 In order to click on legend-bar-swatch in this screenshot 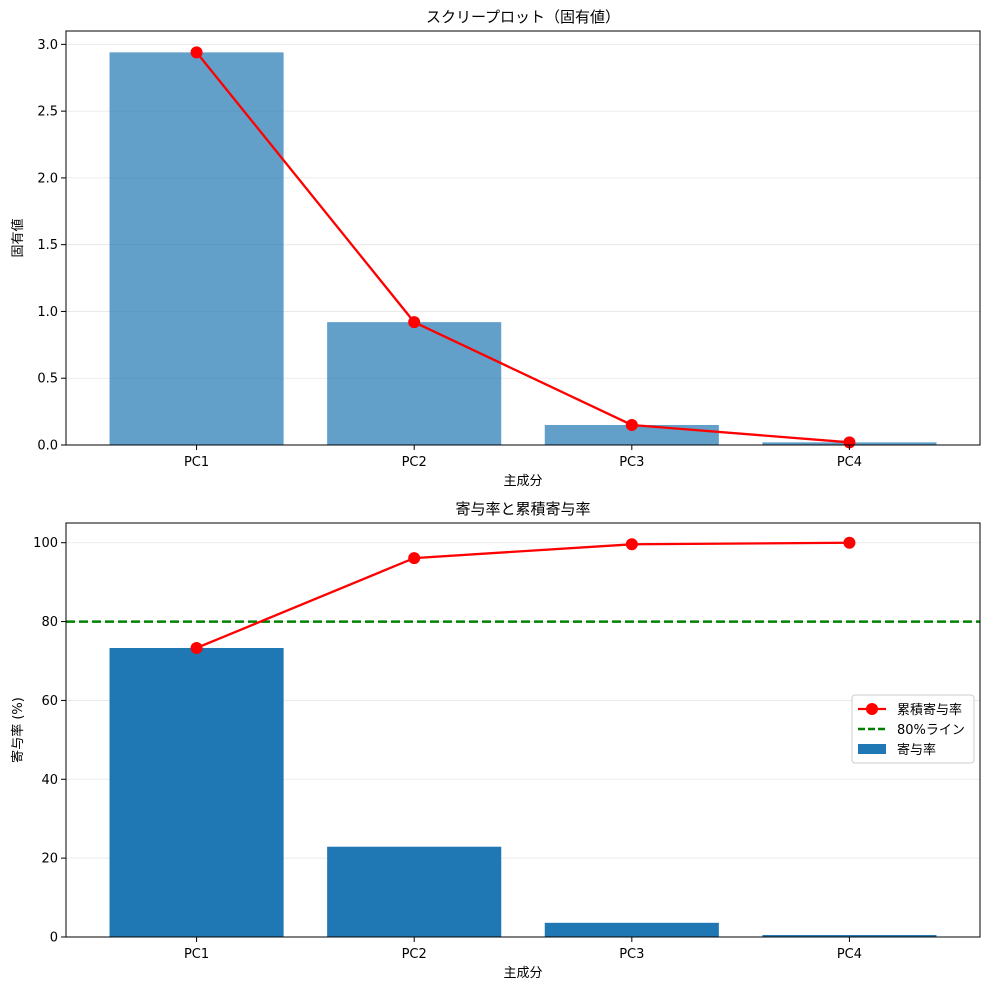, I will do `click(872, 749)`.